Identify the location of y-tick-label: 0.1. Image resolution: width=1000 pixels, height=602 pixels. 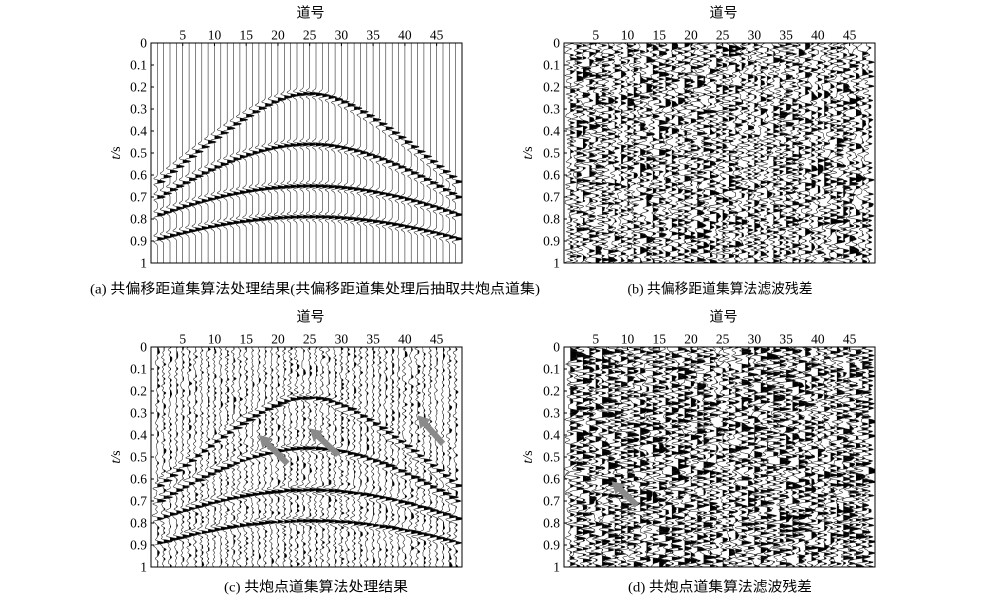
(551, 65).